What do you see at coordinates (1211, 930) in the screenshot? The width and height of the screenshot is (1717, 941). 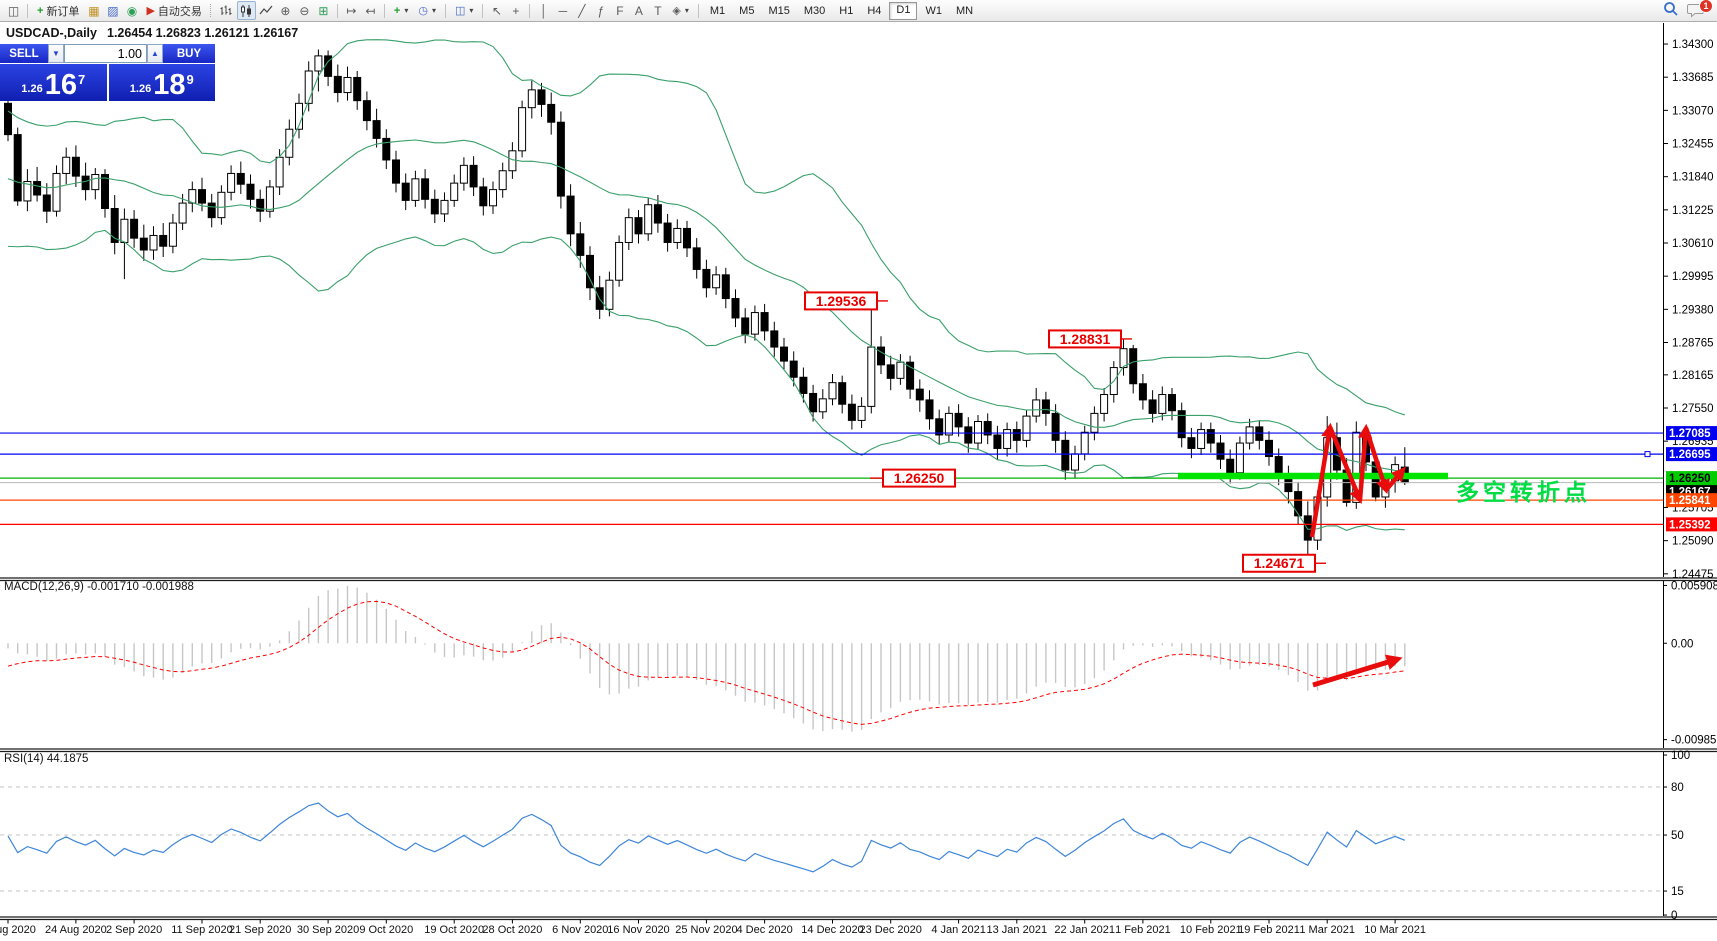 I see `date-label: 10 Feb 2021` at bounding box center [1211, 930].